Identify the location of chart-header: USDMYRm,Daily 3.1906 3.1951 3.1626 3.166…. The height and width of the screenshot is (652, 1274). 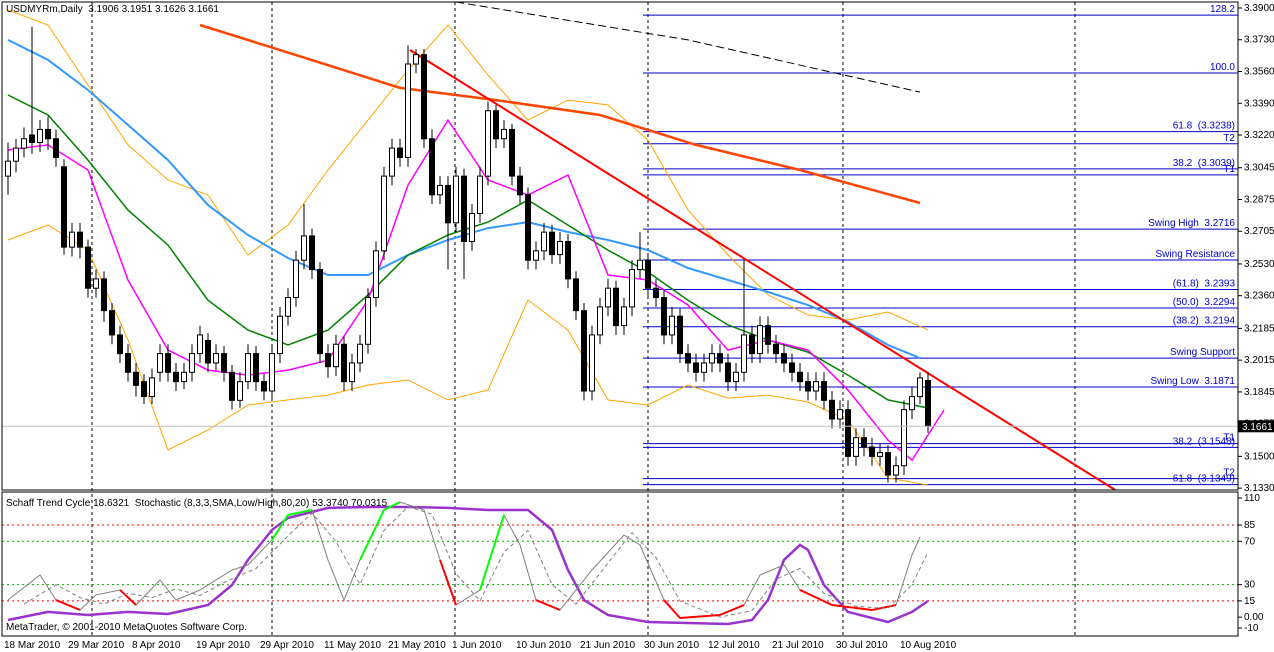
(112, 9).